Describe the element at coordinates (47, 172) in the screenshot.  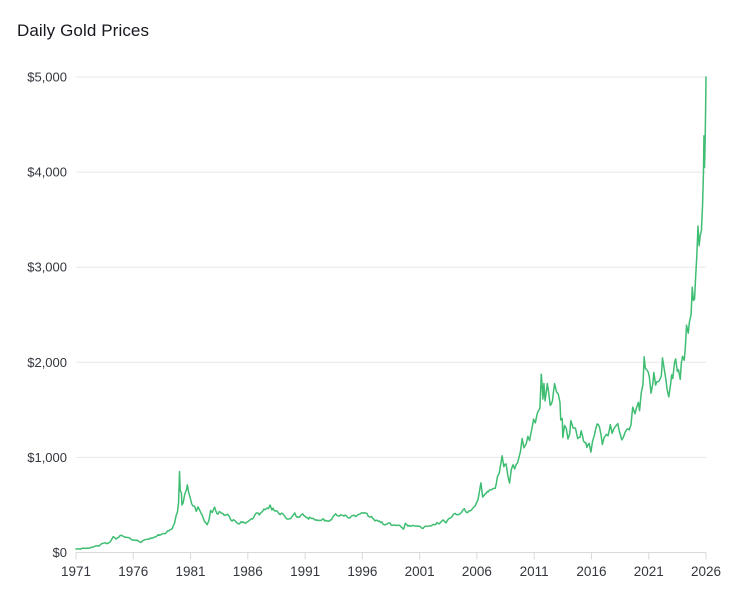
I see `y-axis-label: $4,000` at that location.